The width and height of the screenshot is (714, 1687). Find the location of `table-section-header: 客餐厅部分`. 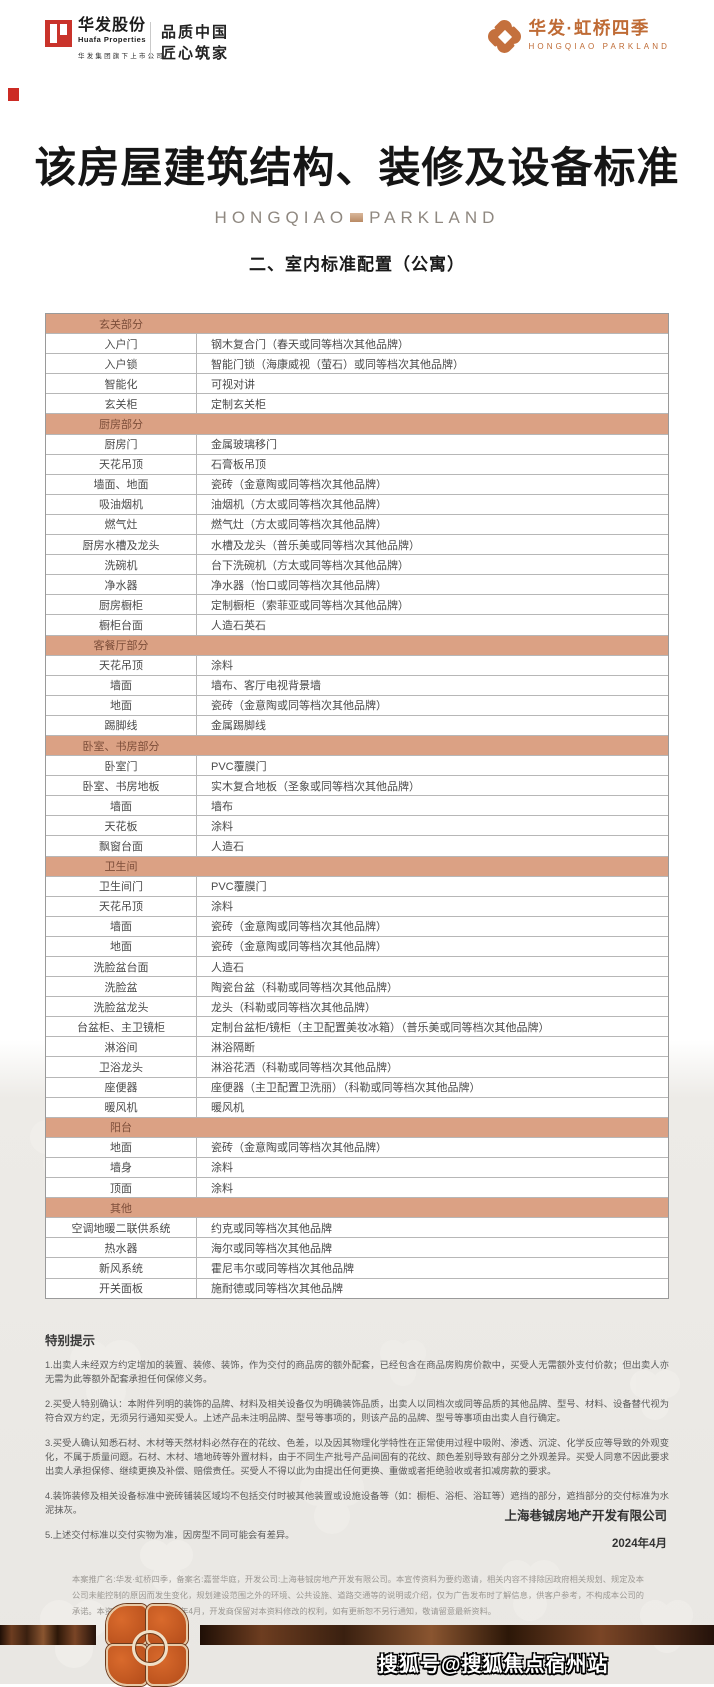

table-section-header: 客餐厅部分 is located at coordinates (357, 644).